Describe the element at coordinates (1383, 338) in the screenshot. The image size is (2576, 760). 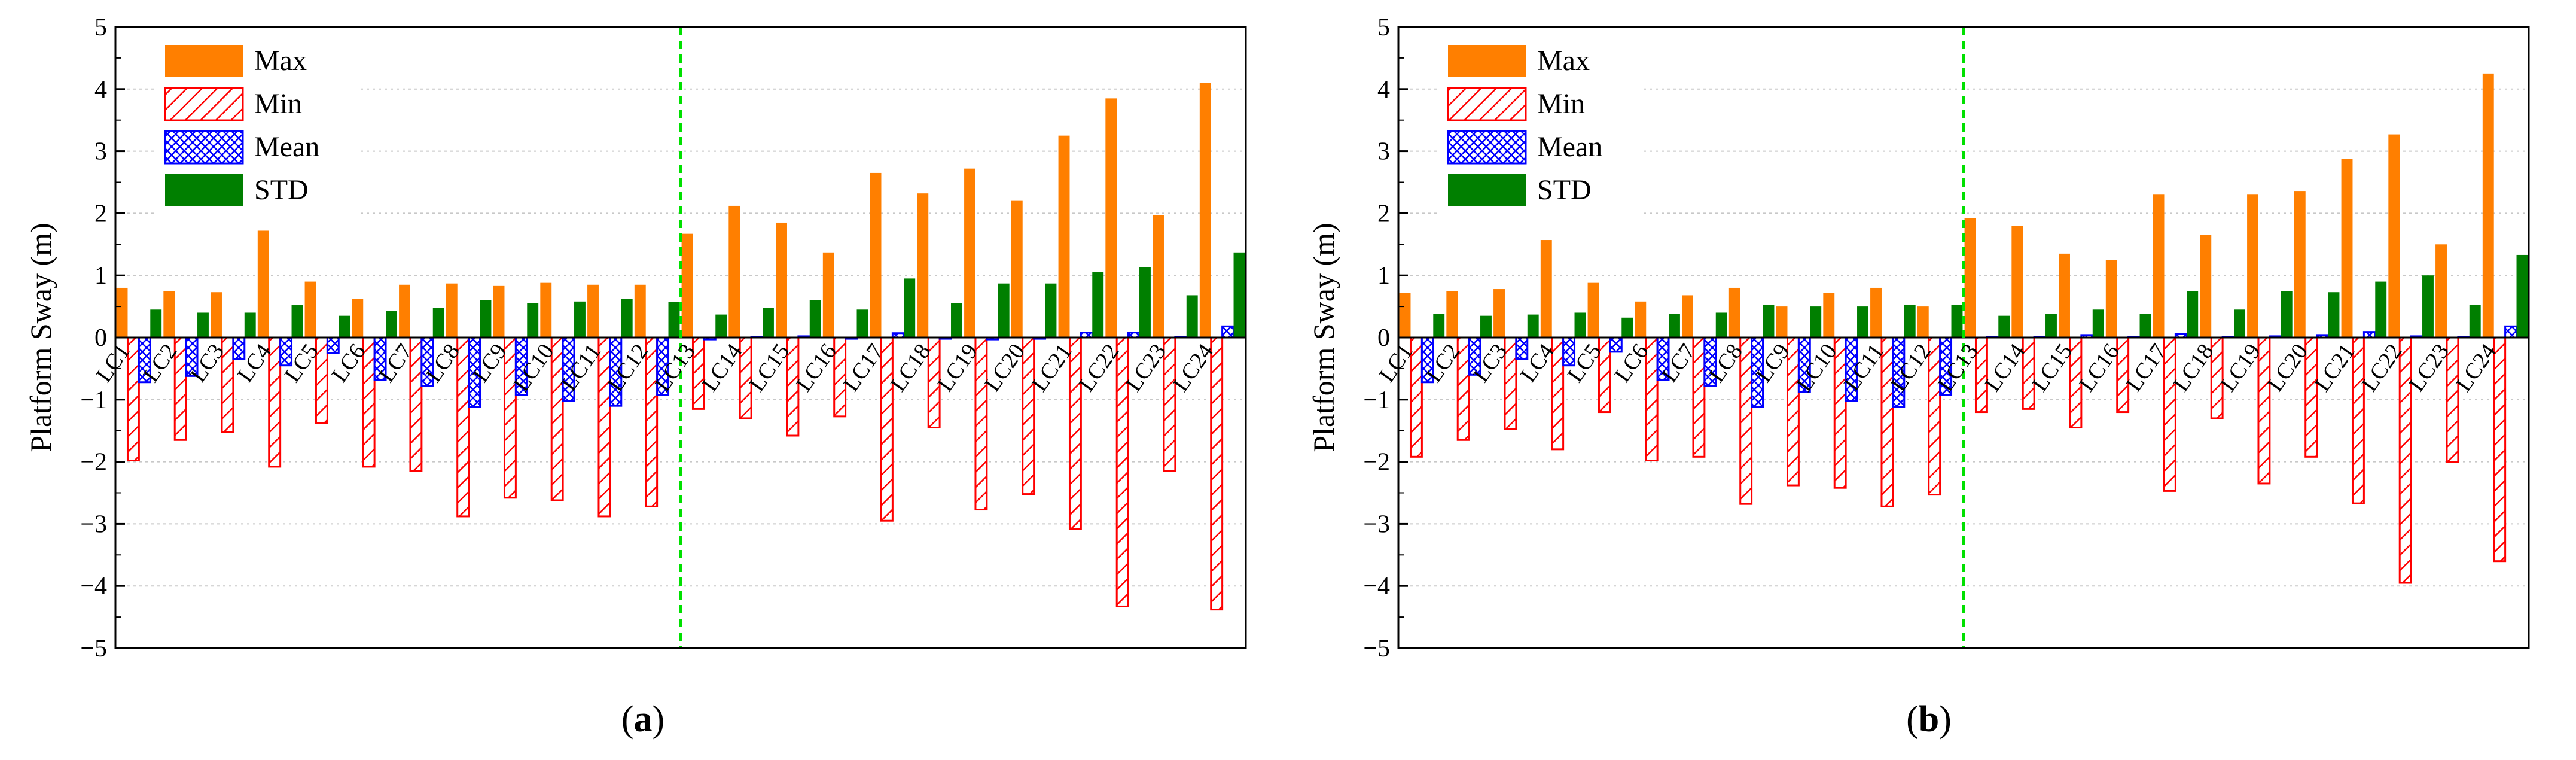
I see `ytick-label-b-5: 0` at that location.